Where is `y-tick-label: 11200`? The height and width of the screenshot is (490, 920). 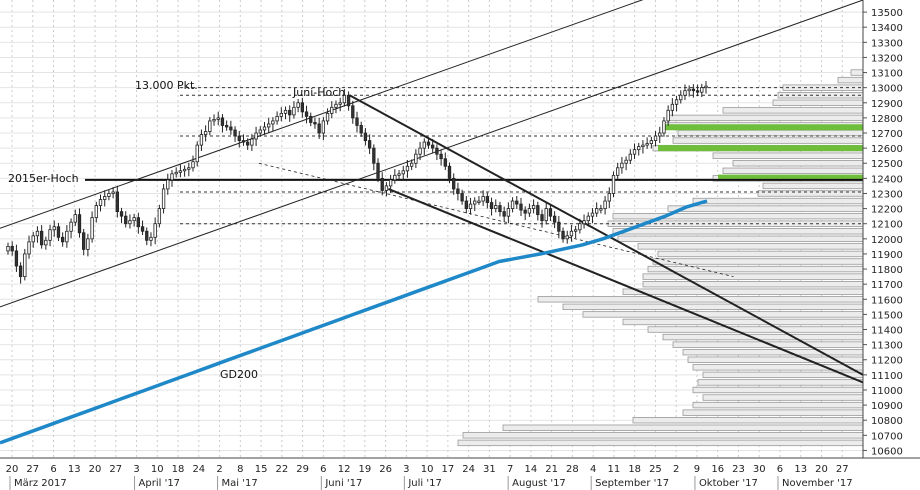 y-tick-label: 11200 is located at coordinates (887, 361).